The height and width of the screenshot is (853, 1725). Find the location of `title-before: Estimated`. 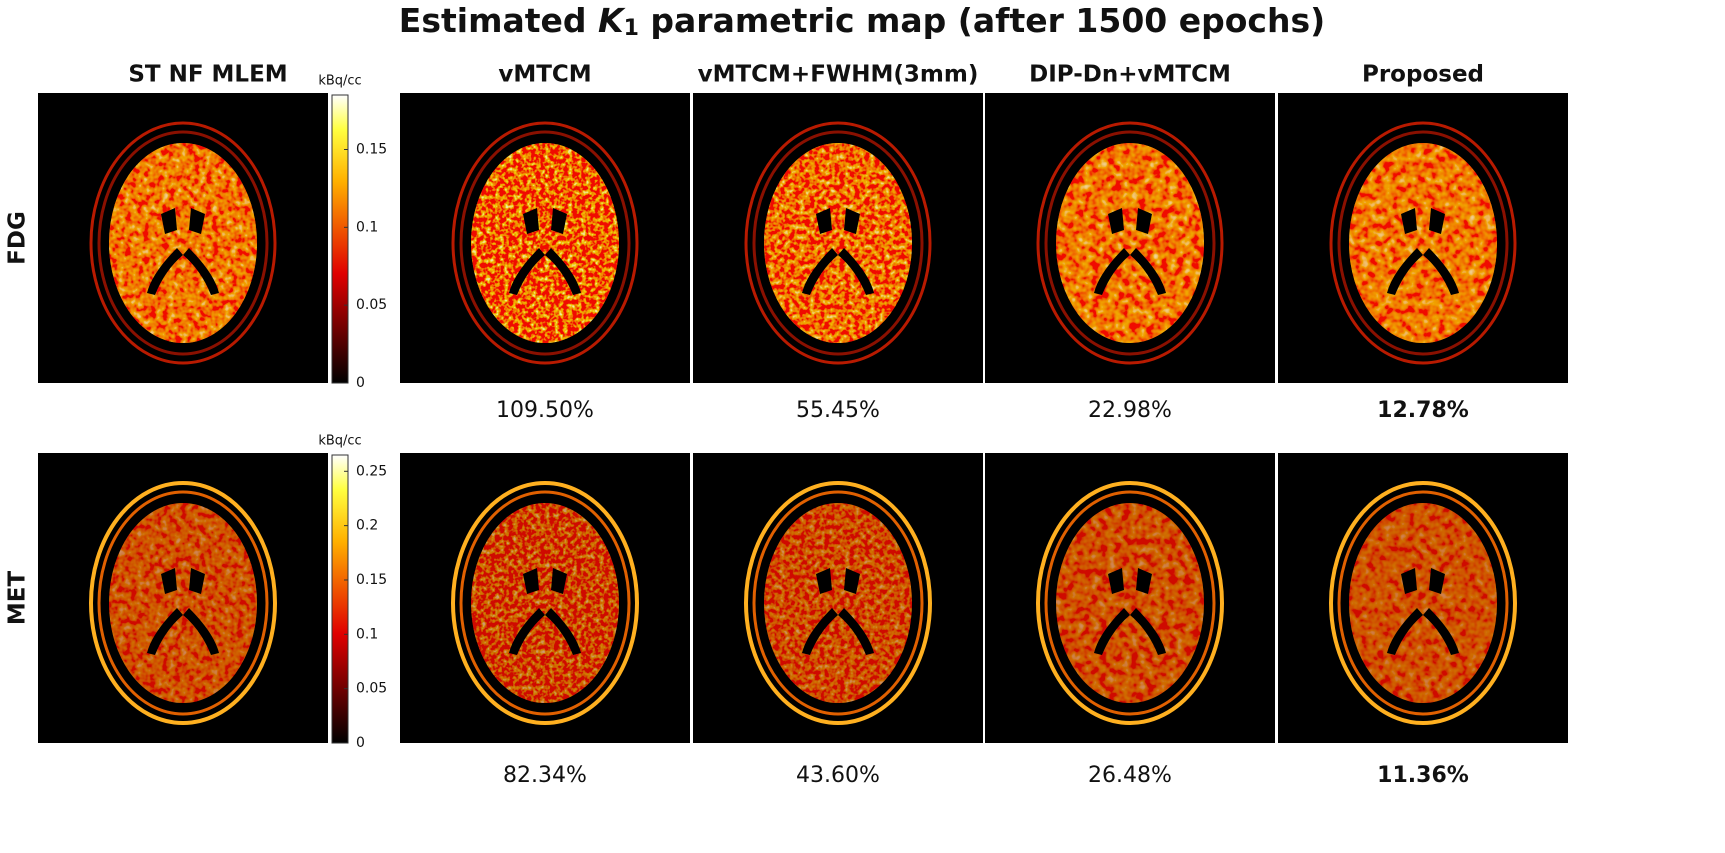

title-before: Estimated is located at coordinates (493, 20).